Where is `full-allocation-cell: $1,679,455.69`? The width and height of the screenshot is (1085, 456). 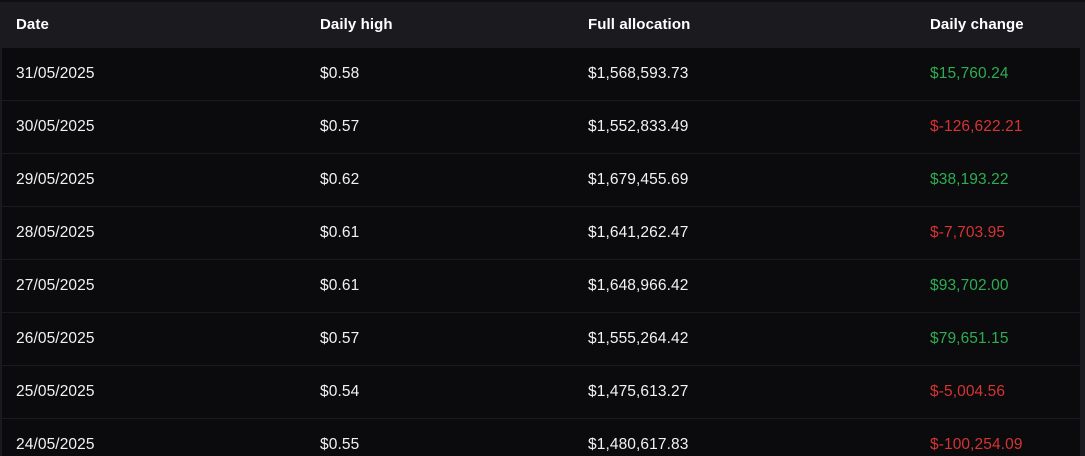
full-allocation-cell: $1,679,455.69 is located at coordinates (638, 179).